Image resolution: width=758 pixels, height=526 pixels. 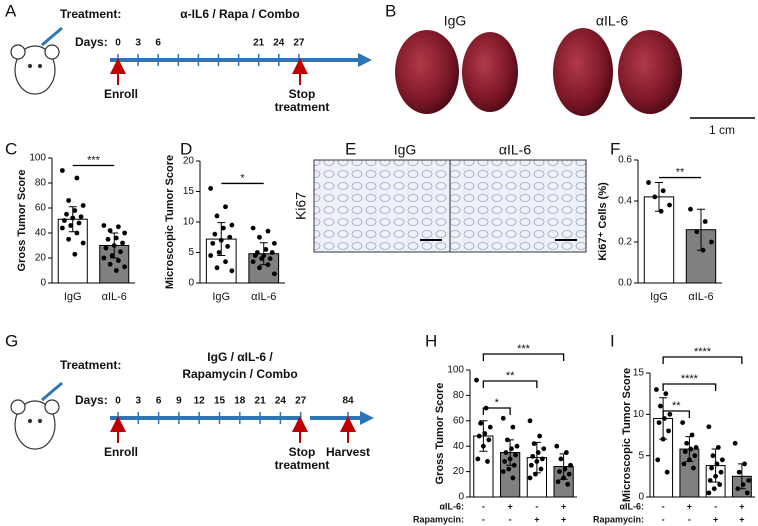 What do you see at coordinates (612, 340) in the screenshot?
I see `panel-letter: I` at bounding box center [612, 340].